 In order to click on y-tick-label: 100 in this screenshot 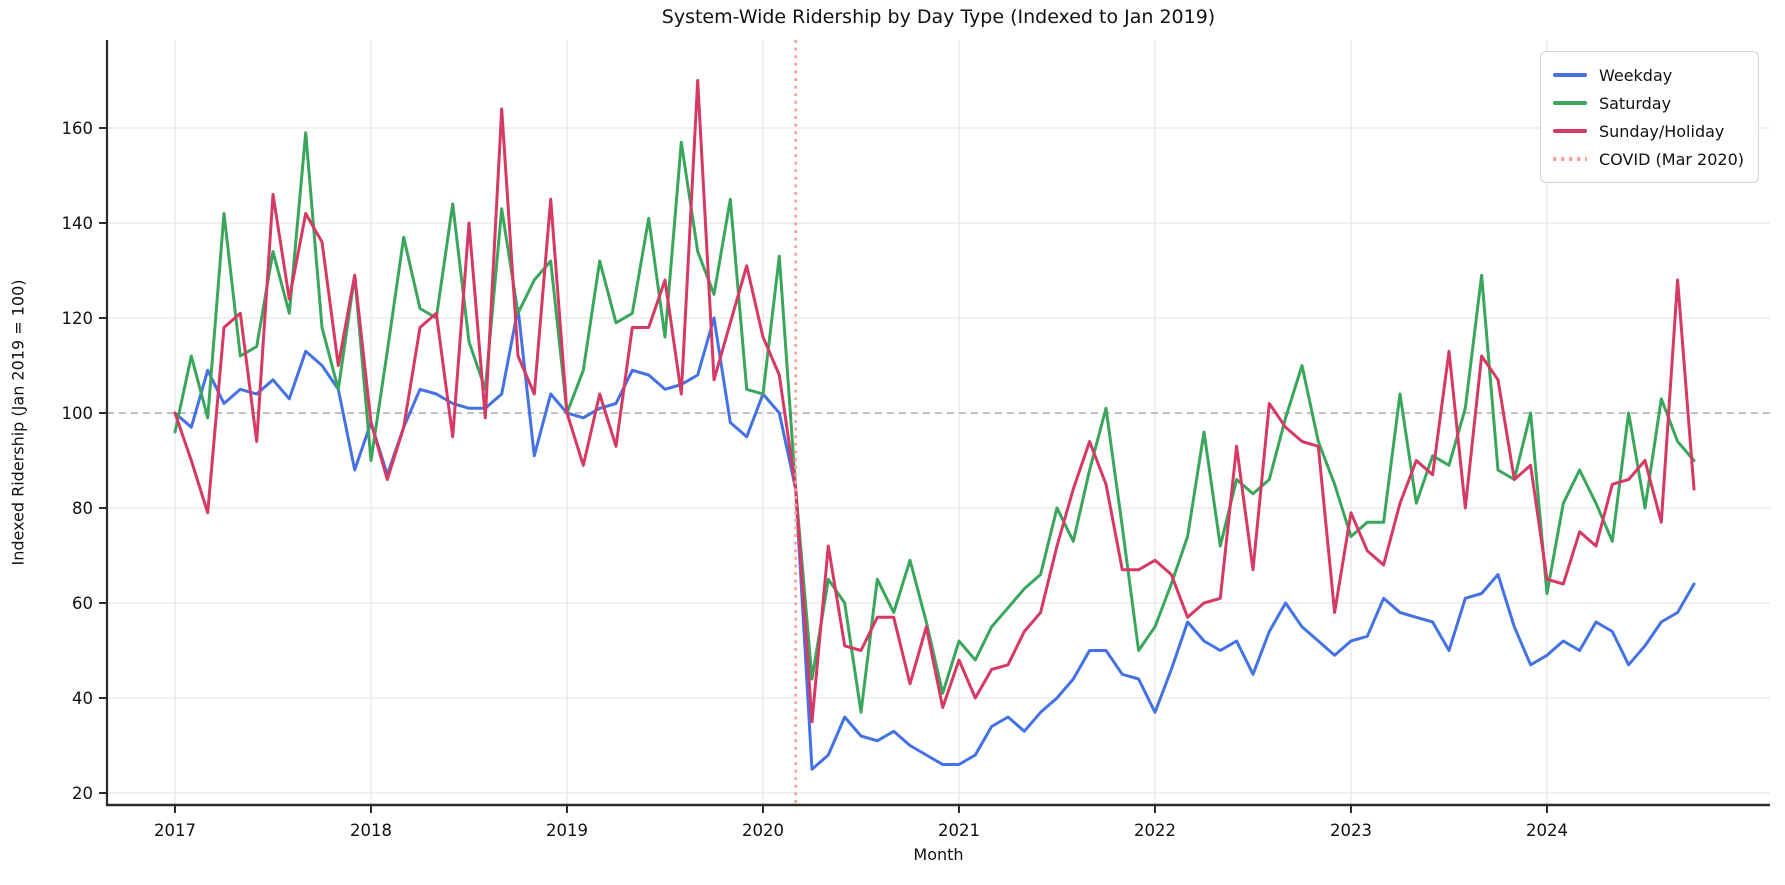, I will do `click(78, 413)`.